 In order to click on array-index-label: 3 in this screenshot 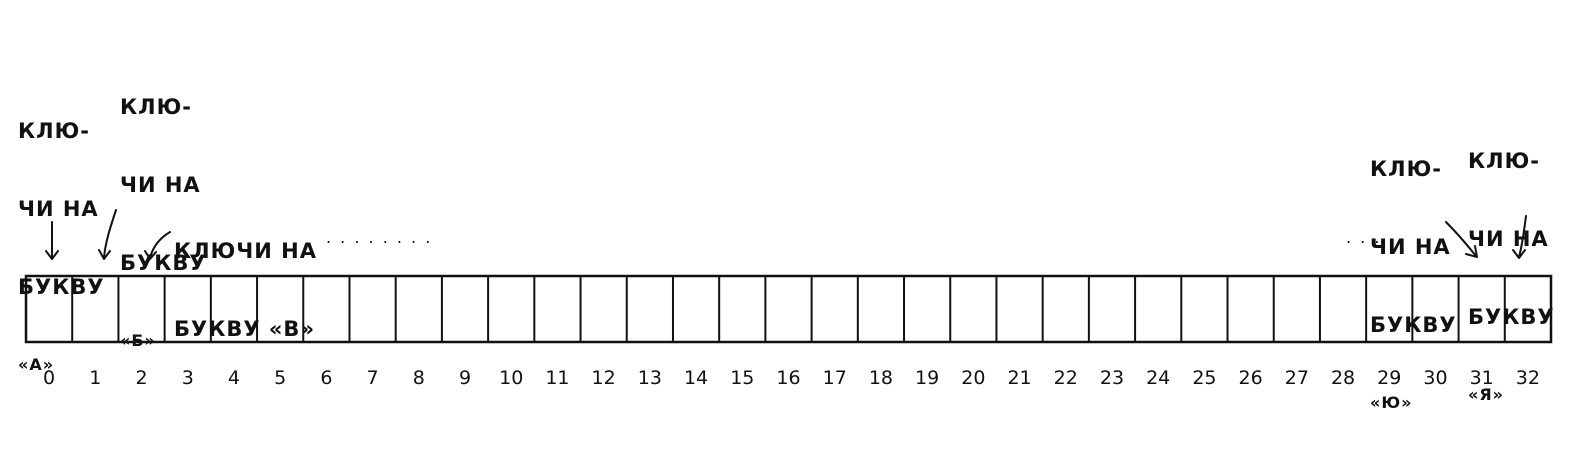, I will do `click(188, 378)`.